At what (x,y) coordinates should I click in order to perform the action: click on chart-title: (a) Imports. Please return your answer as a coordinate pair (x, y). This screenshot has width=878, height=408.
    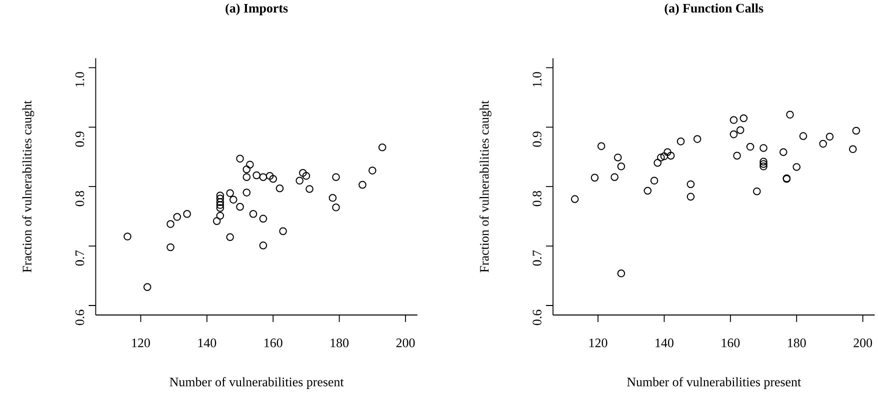
    Looking at the image, I should click on (257, 9).